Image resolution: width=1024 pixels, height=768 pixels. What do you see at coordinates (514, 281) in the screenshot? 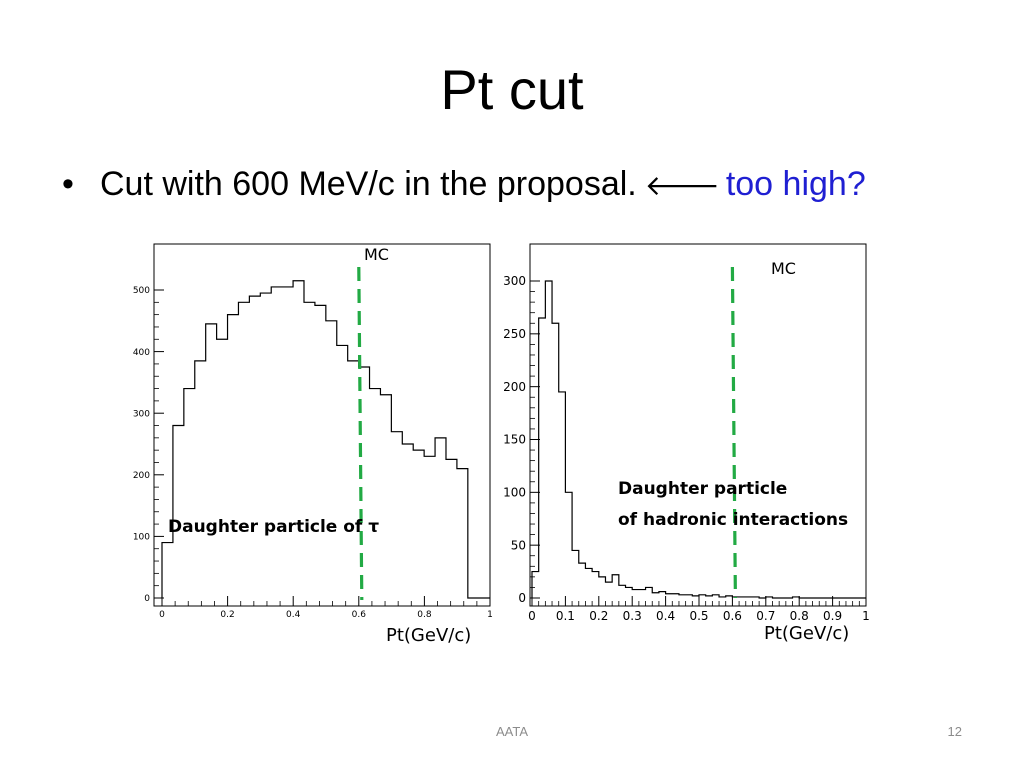
I see `chart2-ytick-label: 300` at bounding box center [514, 281].